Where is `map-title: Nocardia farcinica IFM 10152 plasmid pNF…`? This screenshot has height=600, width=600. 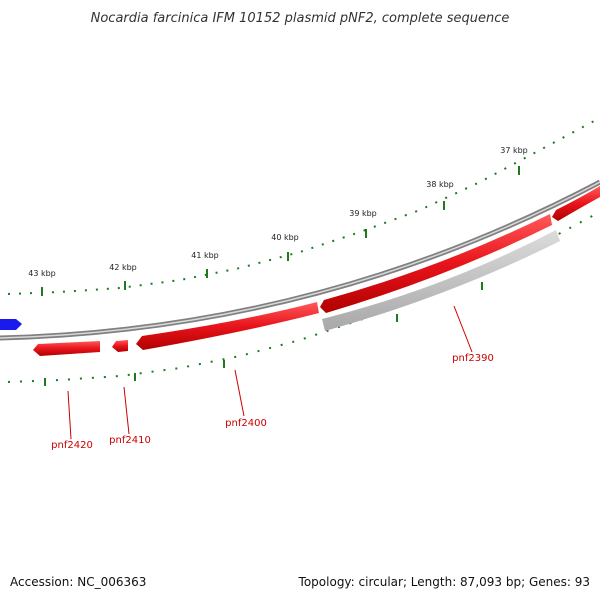 map-title: Nocardia farcinica IFM 10152 plasmid pNF… is located at coordinates (300, 18).